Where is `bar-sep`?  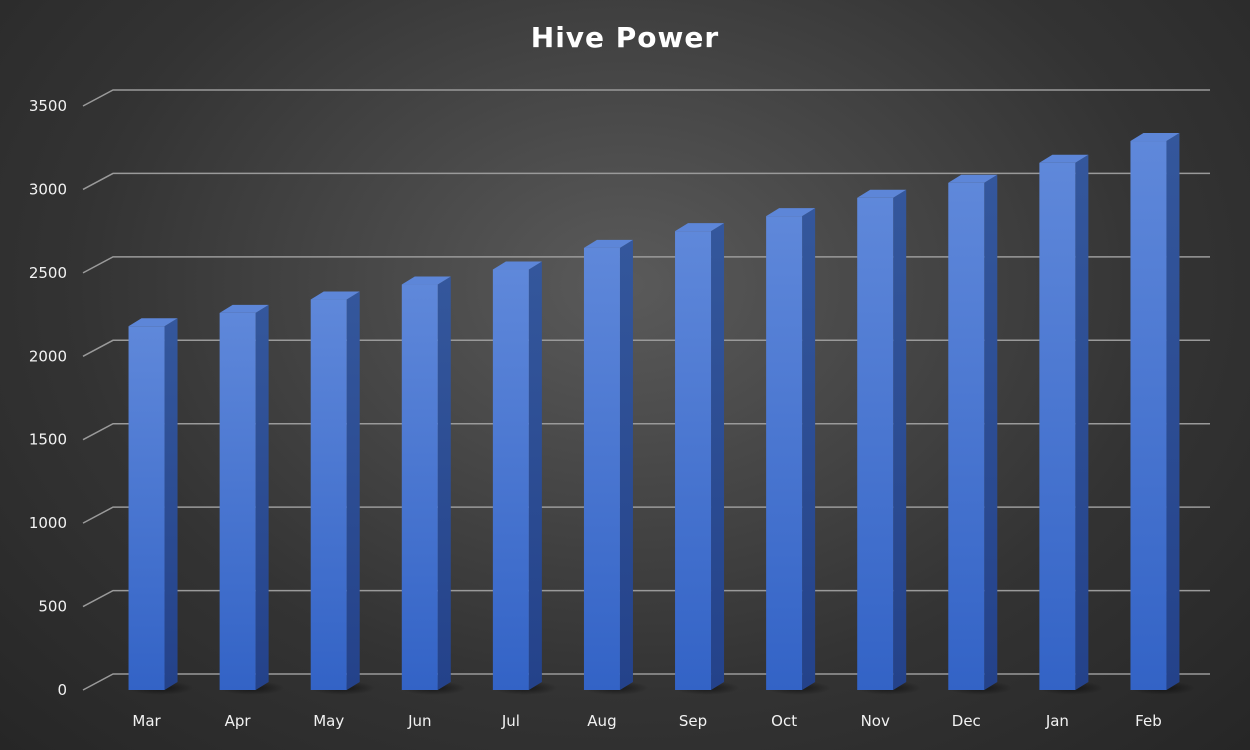
bar-sep is located at coordinates (700, 456).